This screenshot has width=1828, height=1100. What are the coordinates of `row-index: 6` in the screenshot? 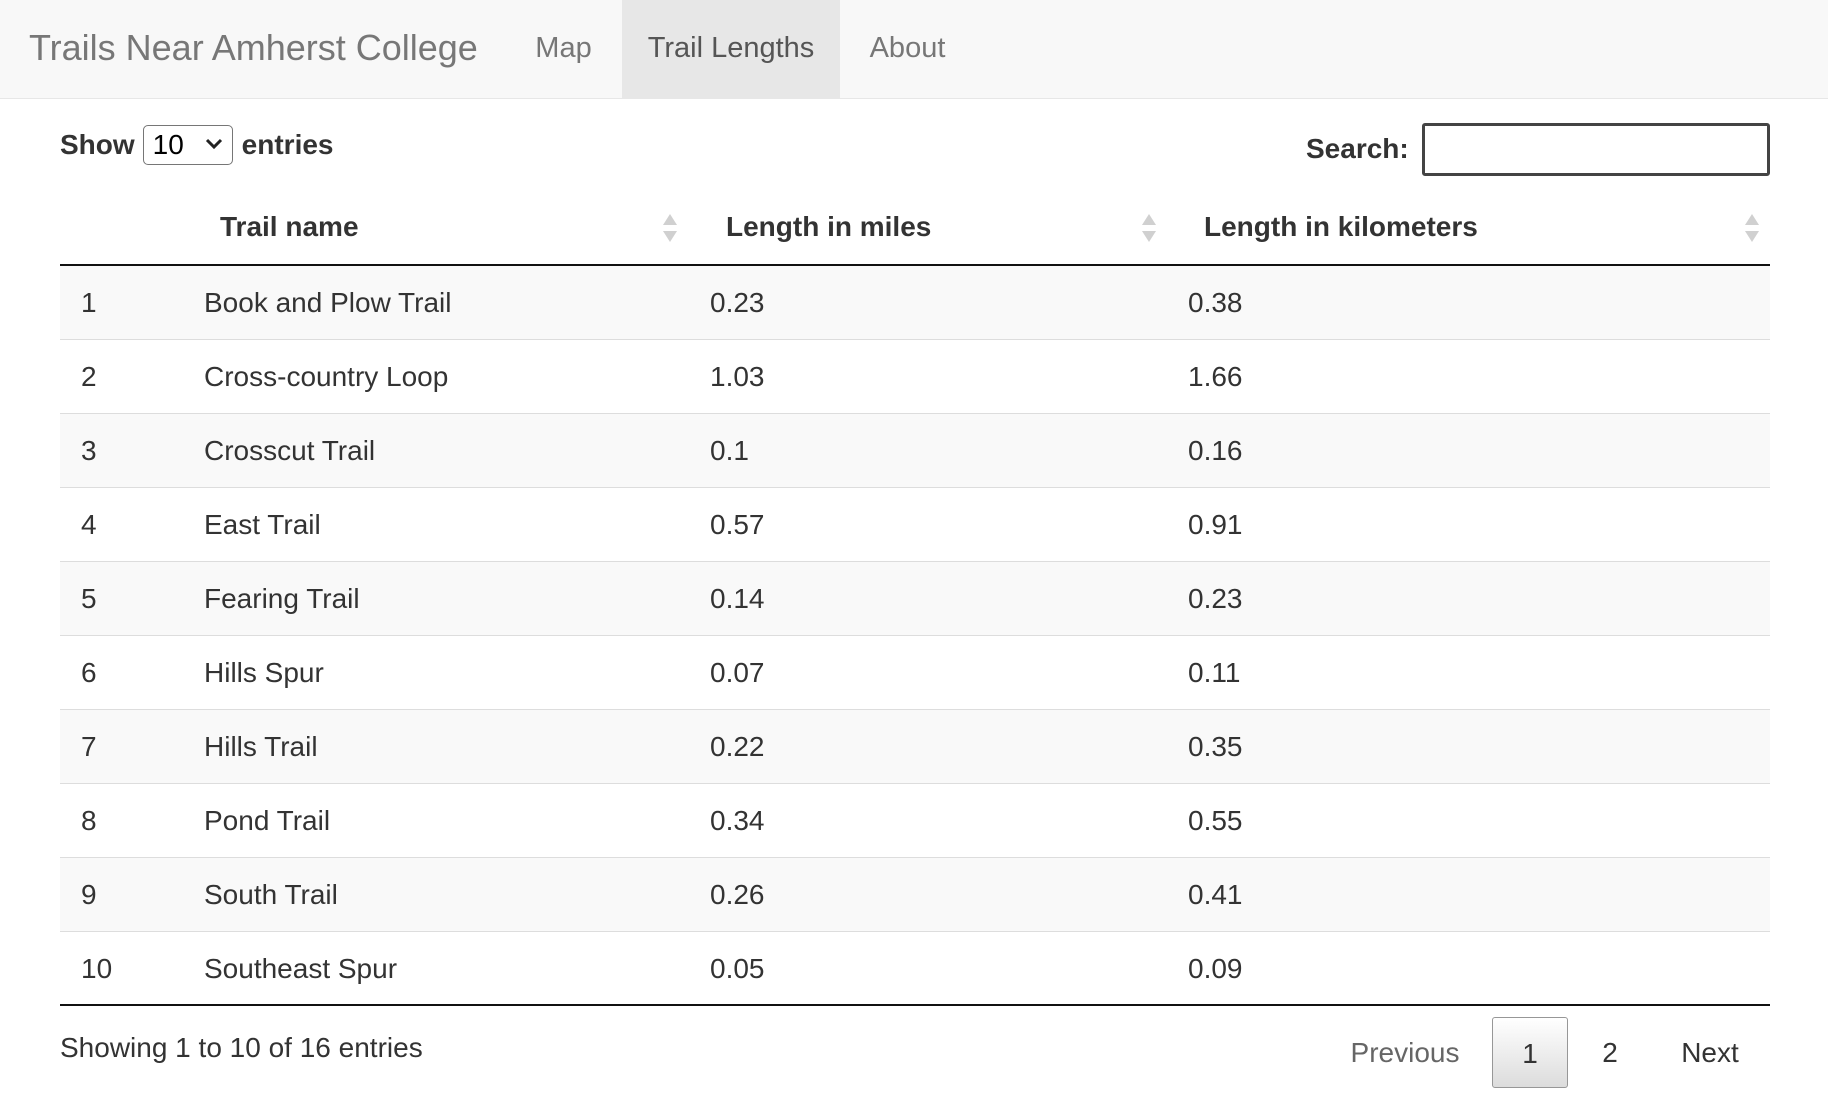 It's located at (89, 672).